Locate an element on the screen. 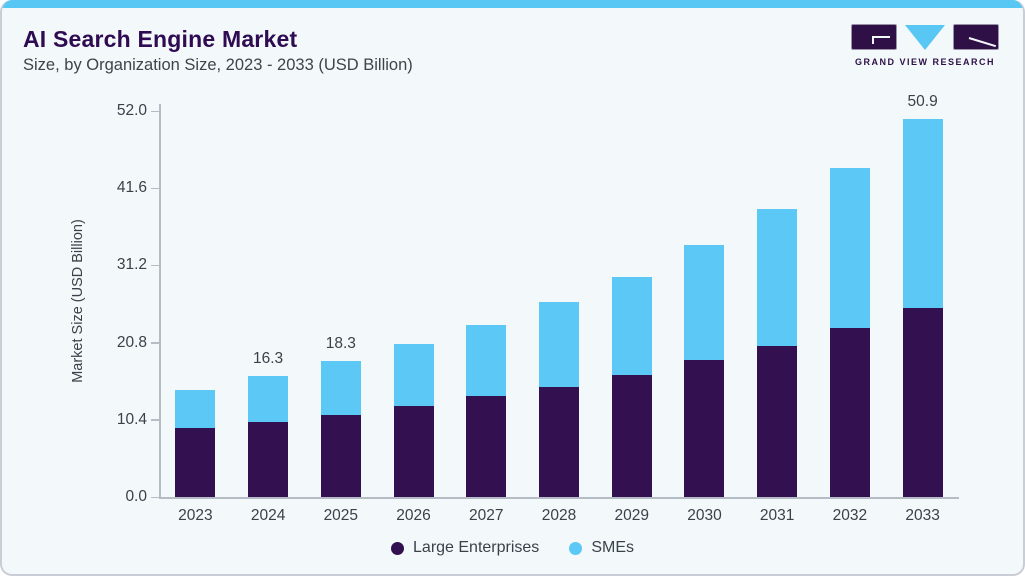 The image size is (1025, 576). y-tick-label: 10.4 is located at coordinates (131, 419).